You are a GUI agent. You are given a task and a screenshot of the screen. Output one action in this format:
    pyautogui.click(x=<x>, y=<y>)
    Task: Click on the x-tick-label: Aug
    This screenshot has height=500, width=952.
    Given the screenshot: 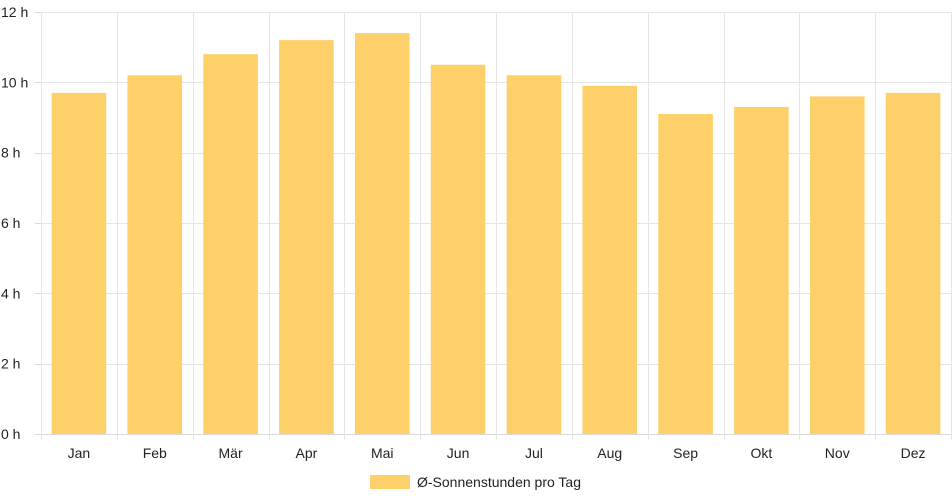 What is the action you would take?
    pyautogui.click(x=609, y=453)
    